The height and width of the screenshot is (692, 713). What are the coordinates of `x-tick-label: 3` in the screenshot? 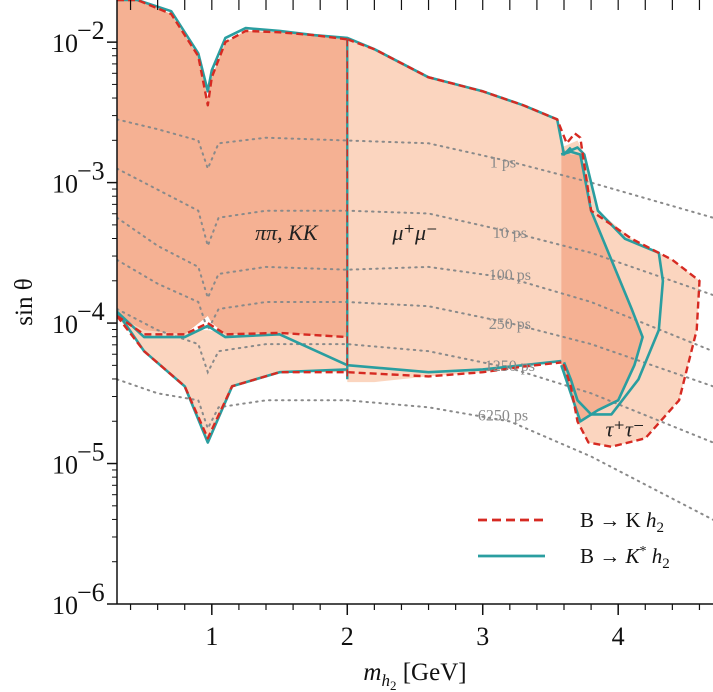 It's located at (482, 636).